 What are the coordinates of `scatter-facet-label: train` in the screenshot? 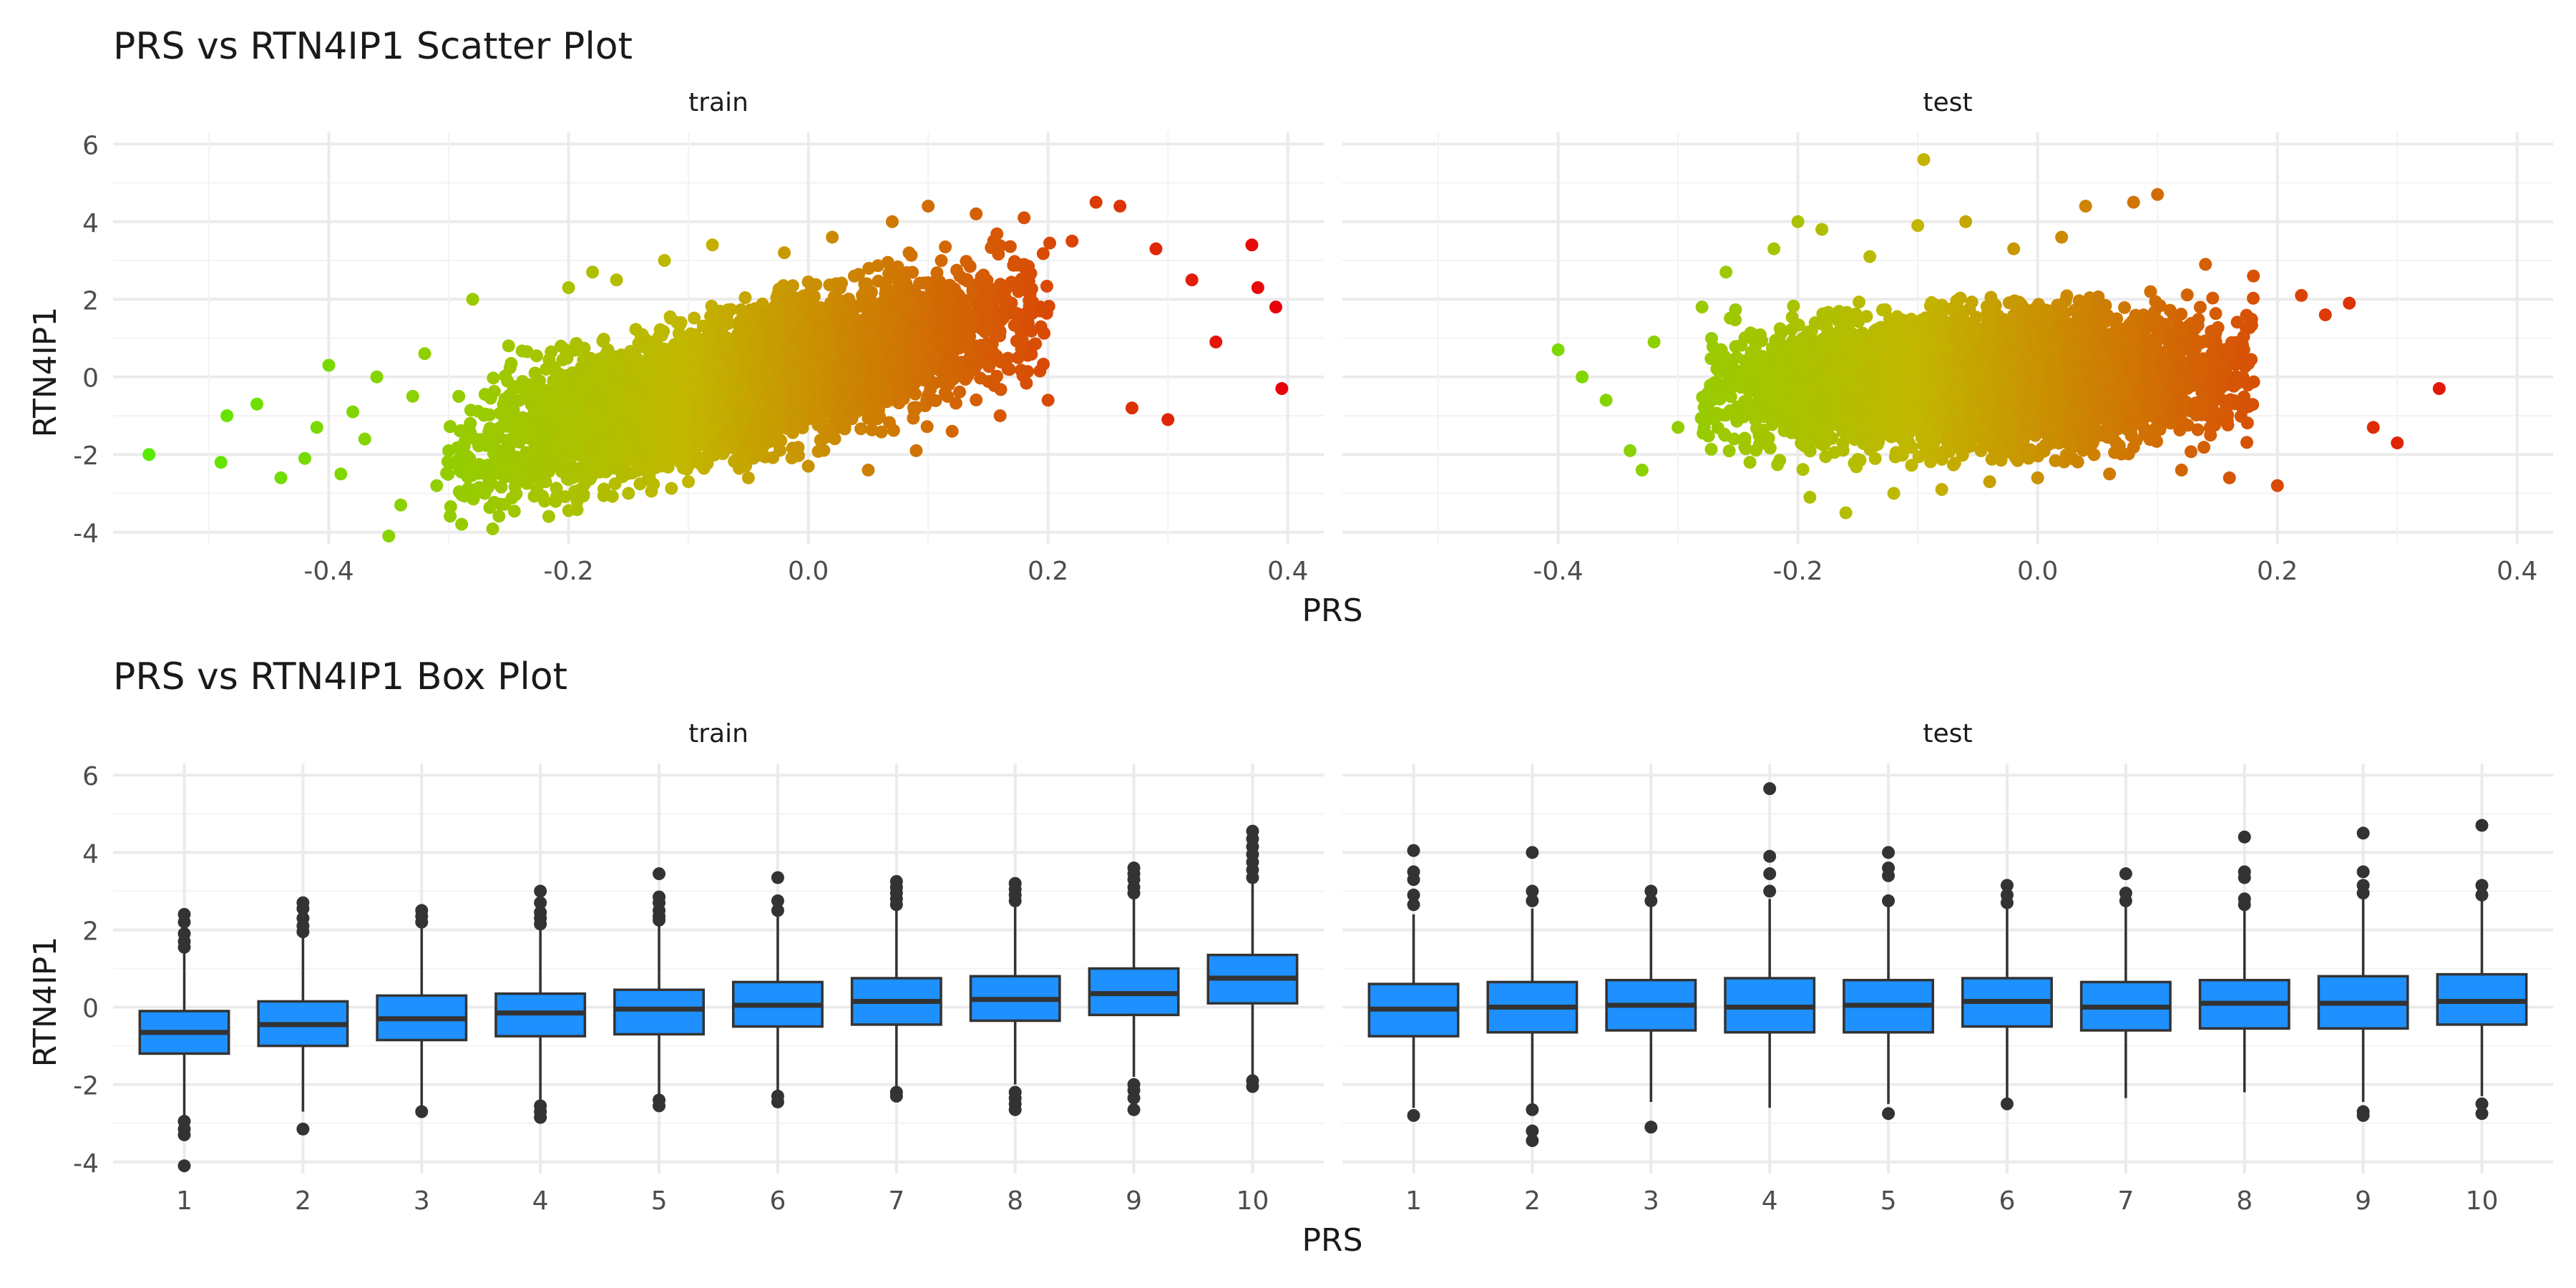 It's located at (718, 102).